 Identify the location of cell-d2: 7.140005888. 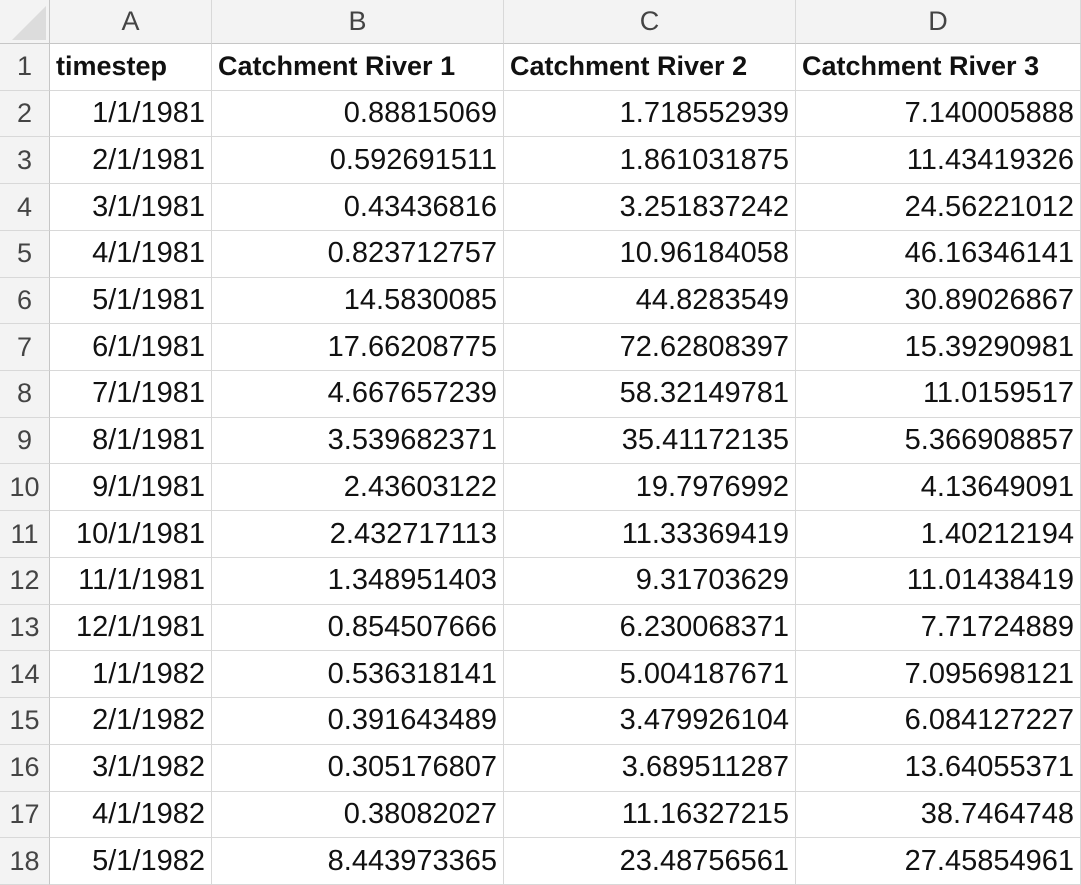
(938, 114).